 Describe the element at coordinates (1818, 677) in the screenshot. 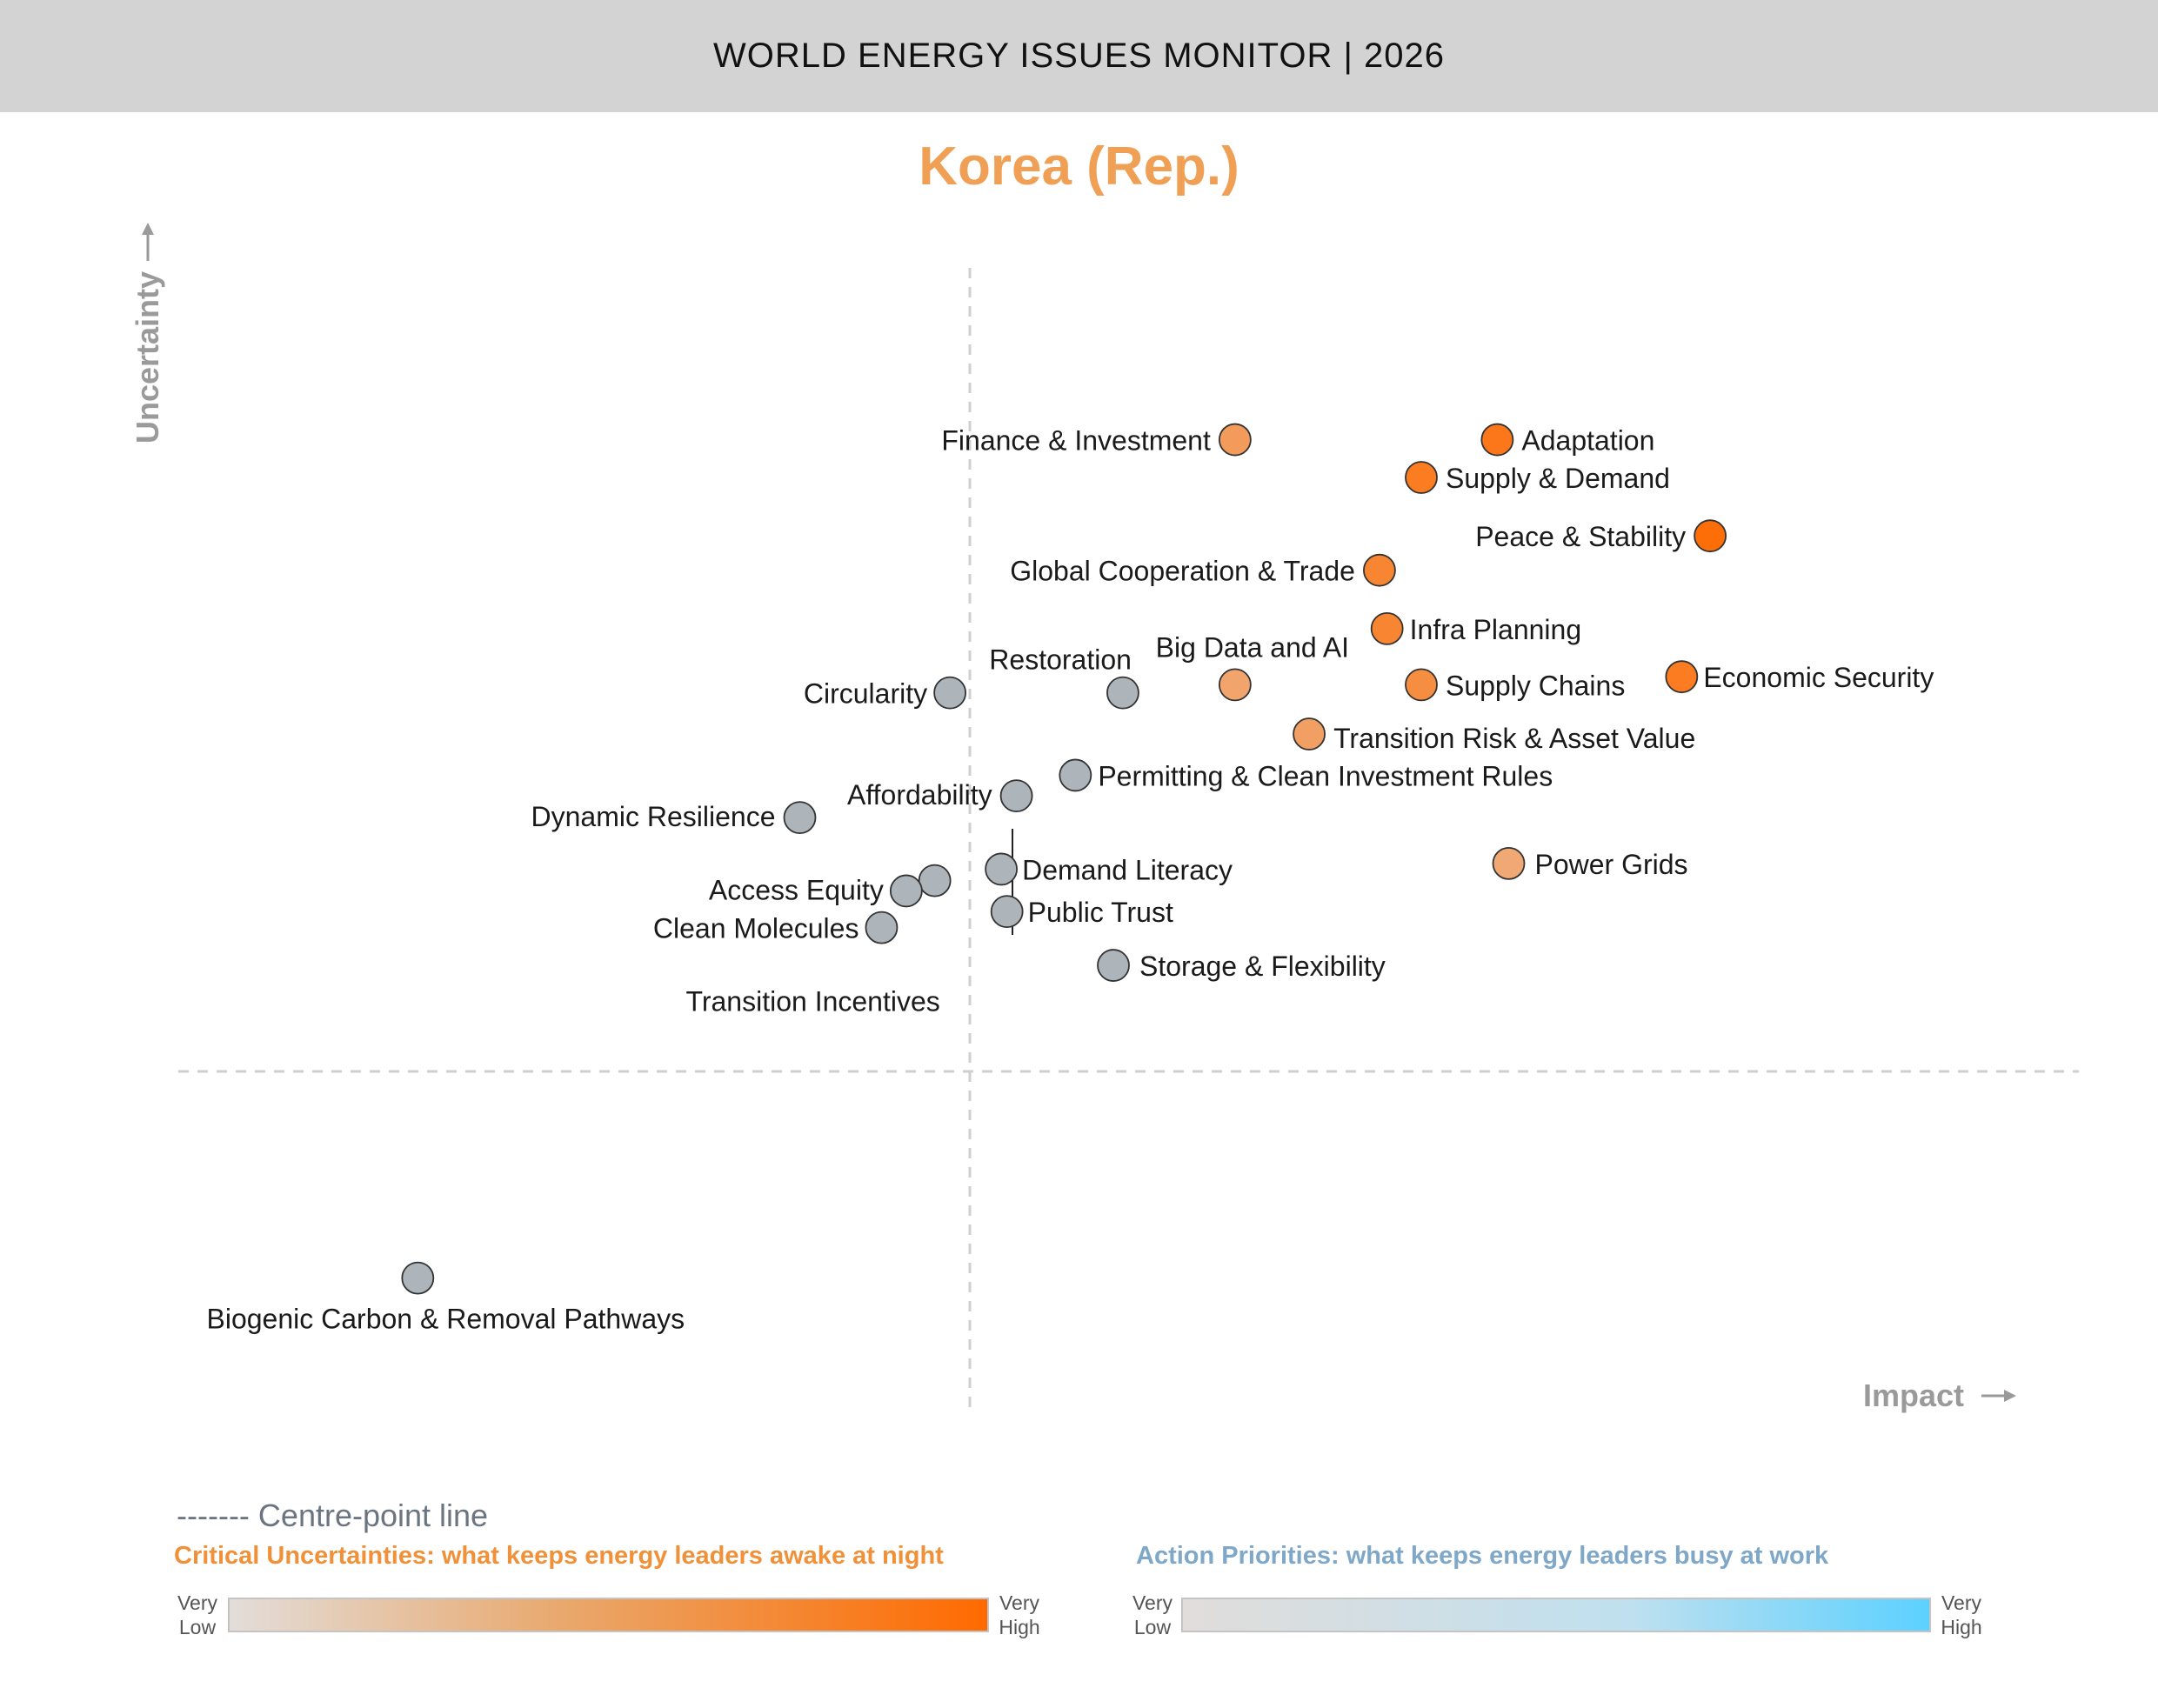

I see `point-label: Economic Security` at that location.